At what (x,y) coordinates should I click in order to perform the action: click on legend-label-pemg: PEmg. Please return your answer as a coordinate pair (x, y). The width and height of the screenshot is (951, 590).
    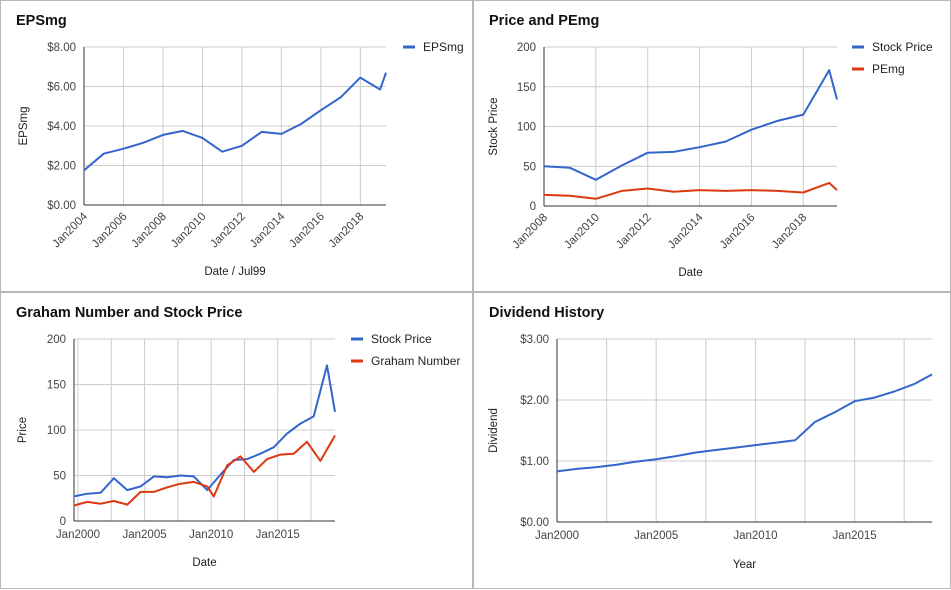
    Looking at the image, I should click on (888, 69).